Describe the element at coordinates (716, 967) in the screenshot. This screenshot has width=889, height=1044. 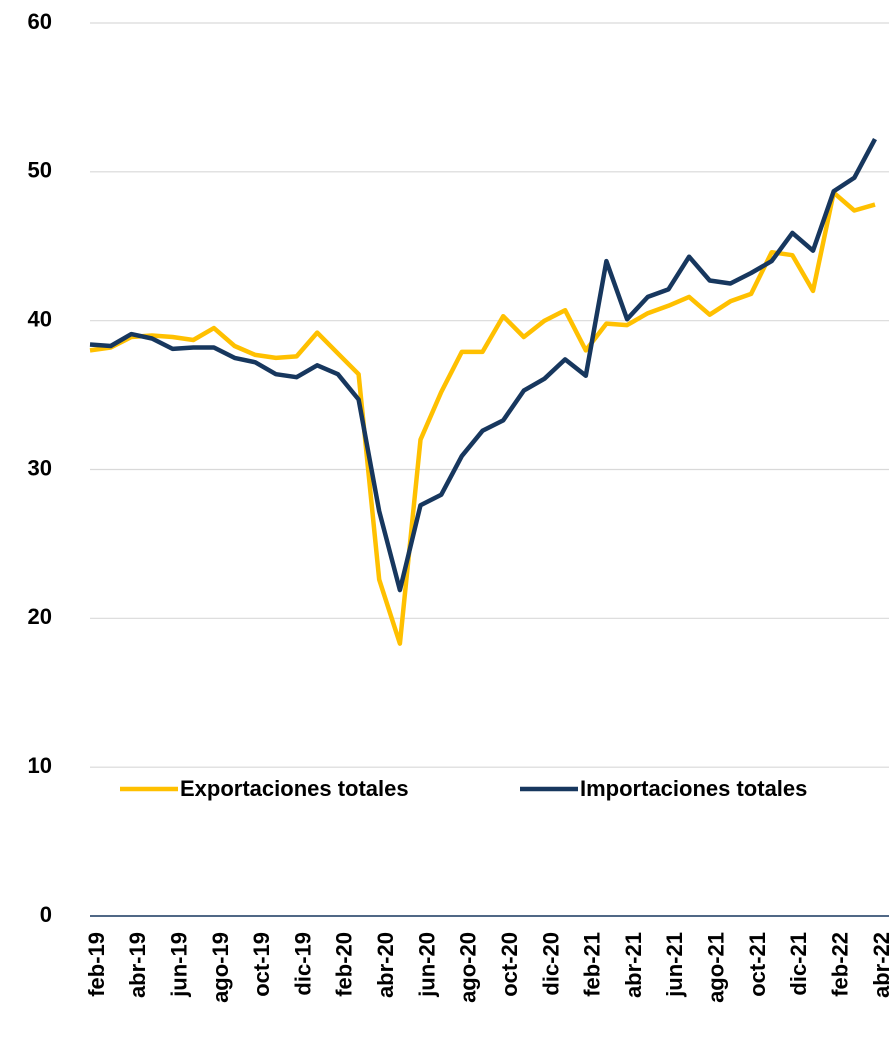
I see `x-tick-label: ago-21` at that location.